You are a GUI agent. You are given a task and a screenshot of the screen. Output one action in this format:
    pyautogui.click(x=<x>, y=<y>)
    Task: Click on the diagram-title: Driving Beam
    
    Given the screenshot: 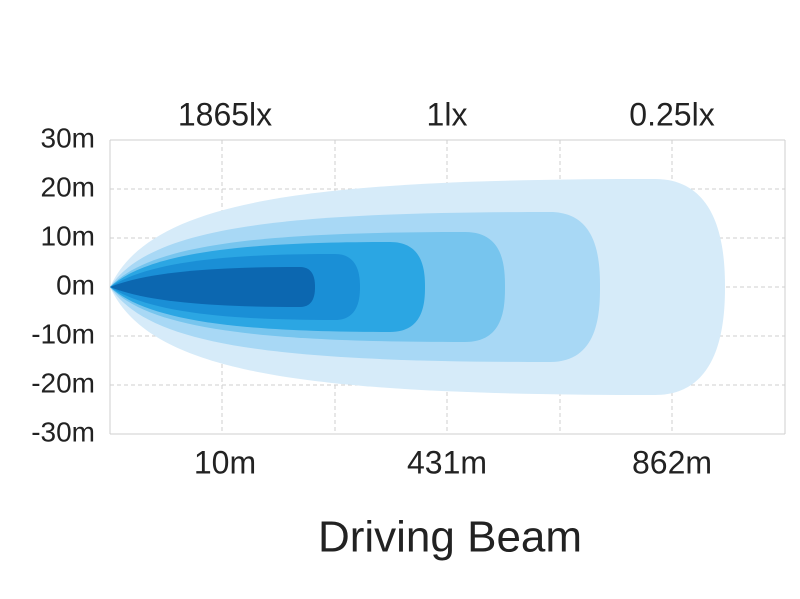 What is the action you would take?
    pyautogui.click(x=450, y=537)
    